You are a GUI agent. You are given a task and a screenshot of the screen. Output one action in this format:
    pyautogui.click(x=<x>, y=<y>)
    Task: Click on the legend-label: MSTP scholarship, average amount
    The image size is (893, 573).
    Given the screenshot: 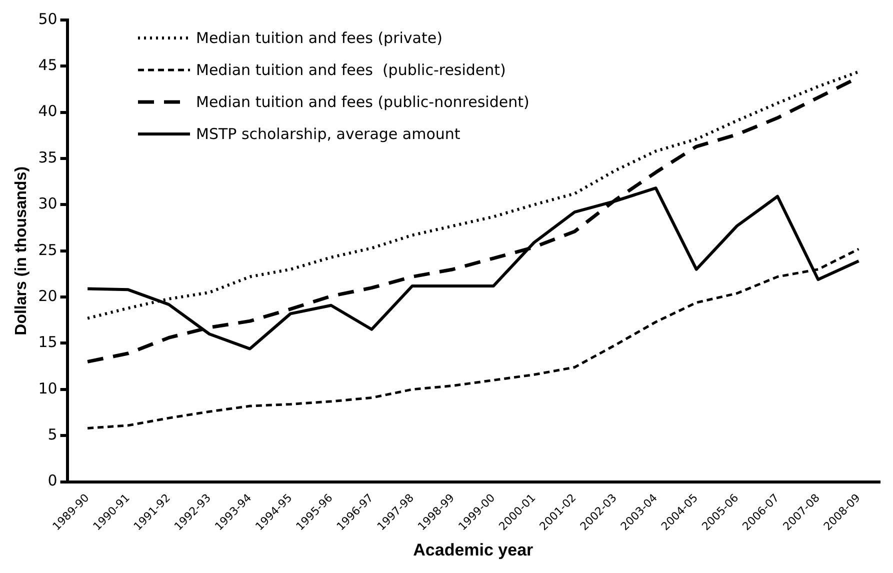 What is the action you would take?
    pyautogui.click(x=328, y=134)
    